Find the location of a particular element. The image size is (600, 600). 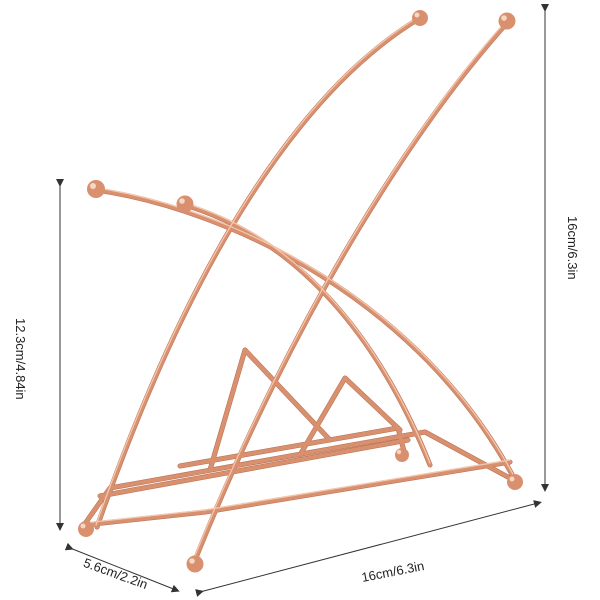

height-left-label: 12.3cm/4.84in is located at coordinates (20, 359).